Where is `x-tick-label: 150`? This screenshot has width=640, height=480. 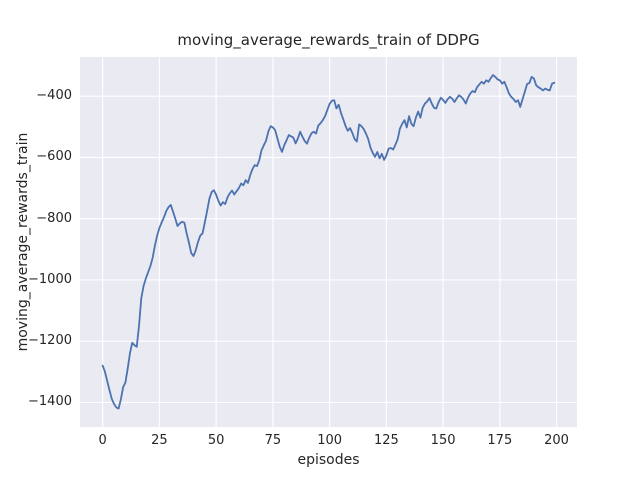 x-tick-label: 150 is located at coordinates (443, 440).